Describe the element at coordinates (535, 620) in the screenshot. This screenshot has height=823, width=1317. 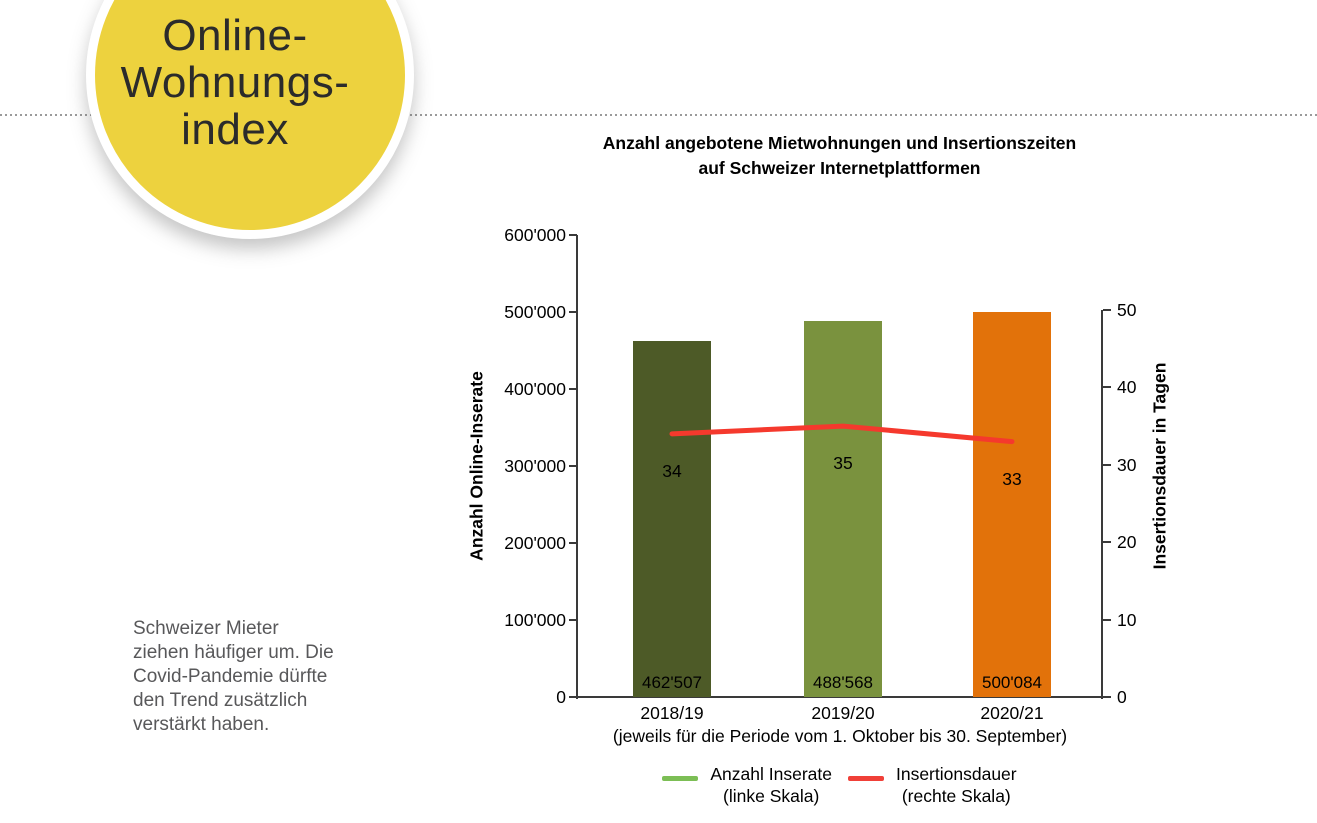
I see `y-axis-left-tick-label: 100'000` at that location.